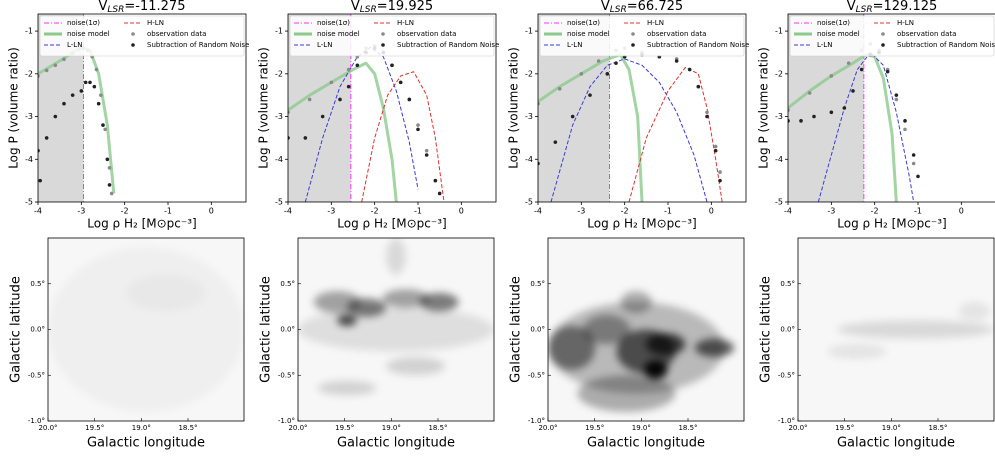  I want to click on legend-label: H-LN, so click(405, 23).